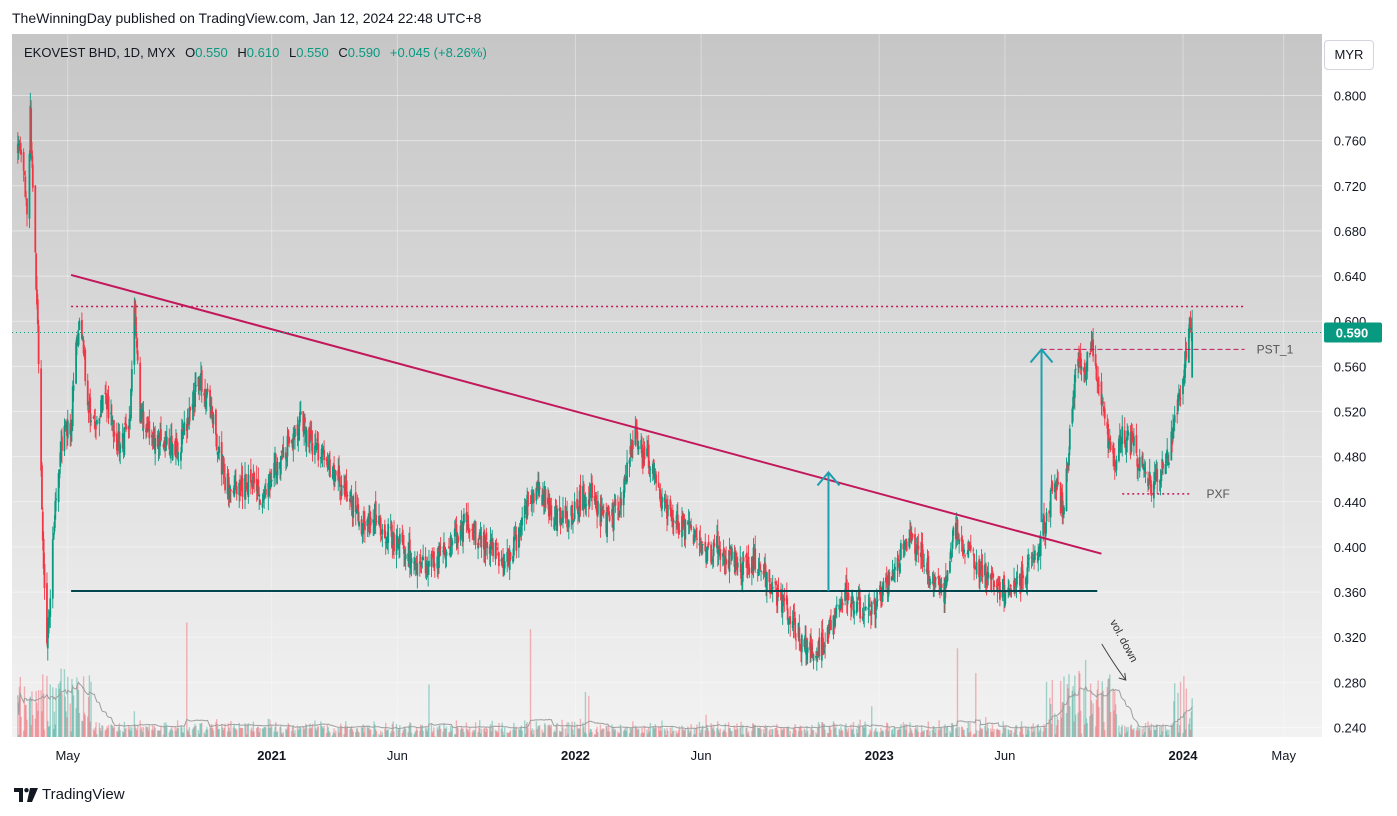 The height and width of the screenshot is (816, 1397). I want to click on currency-button: MYR, so click(1349, 55).